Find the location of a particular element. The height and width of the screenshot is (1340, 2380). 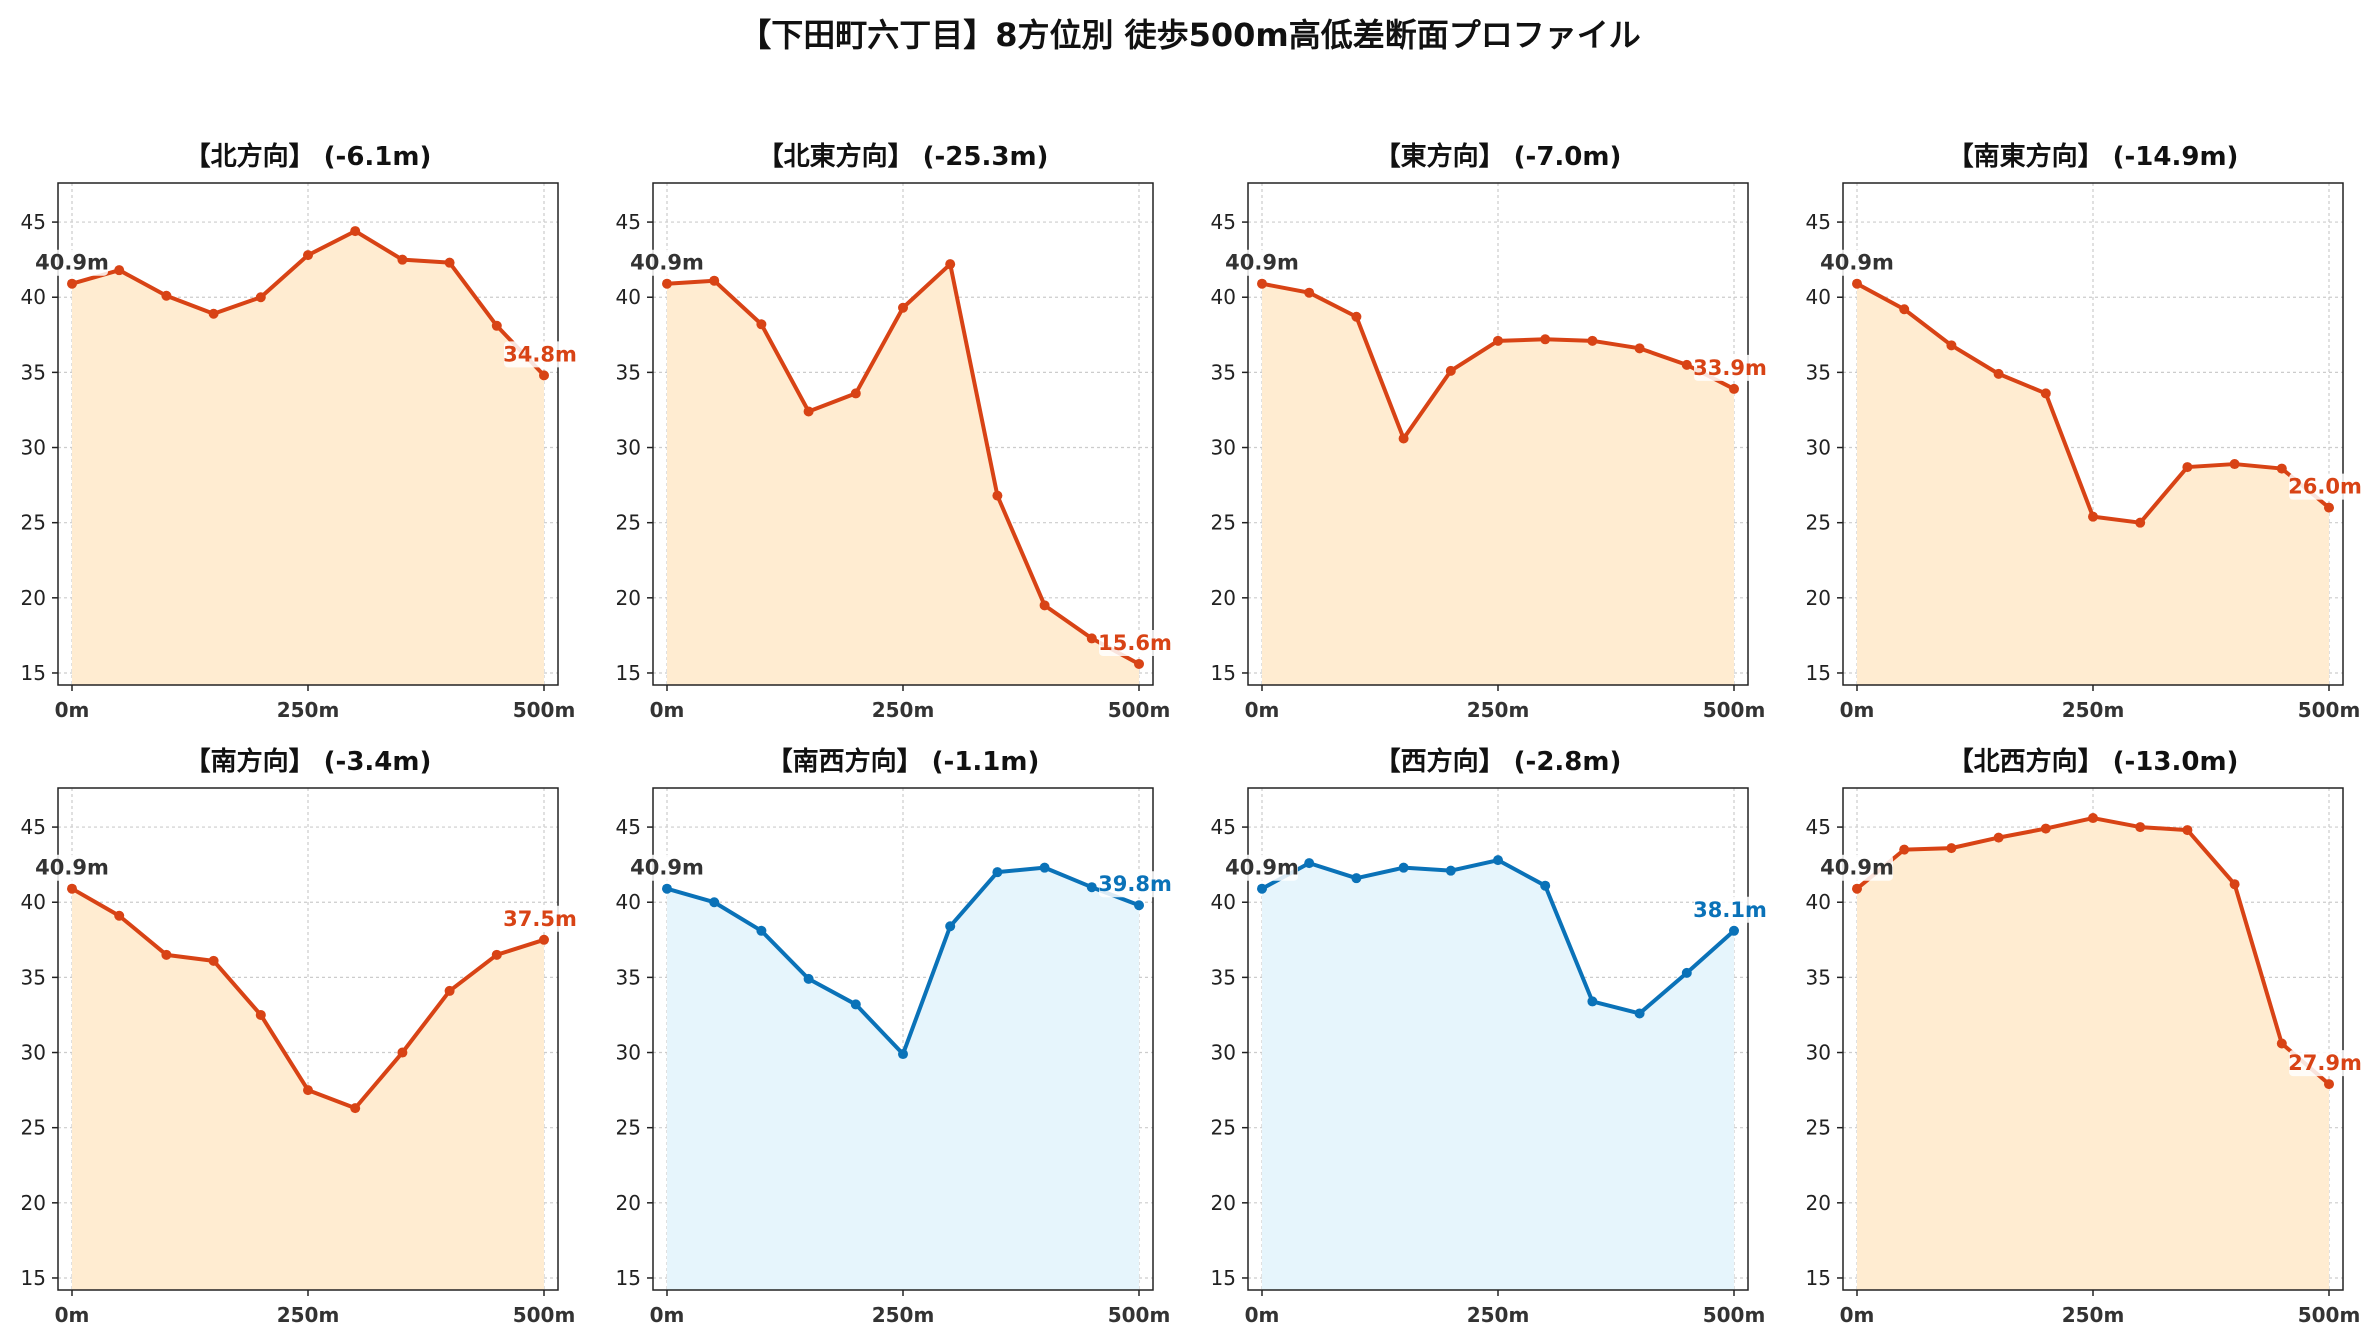

panel-4-area is located at coordinates (2093, 484).